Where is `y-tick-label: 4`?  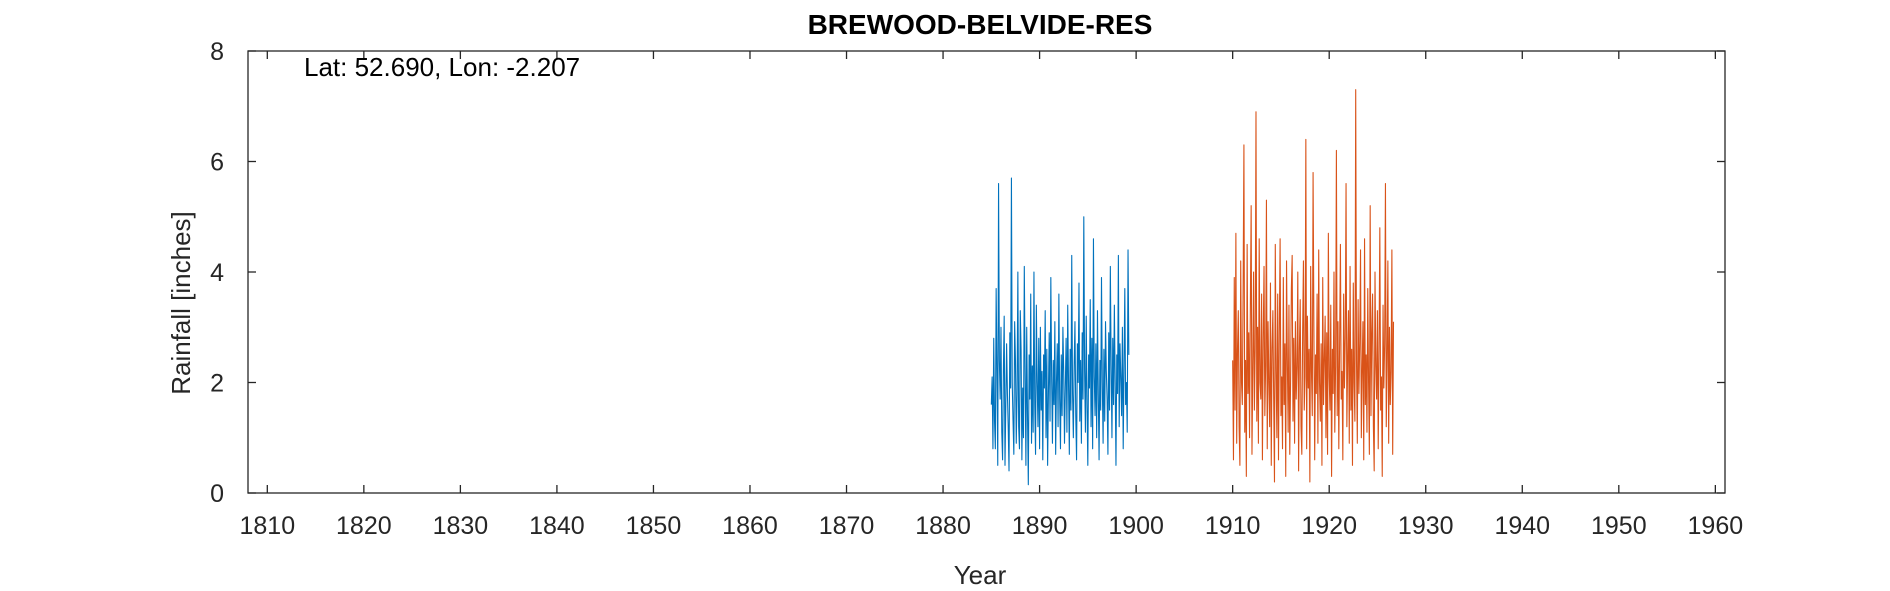
y-tick-label: 4 is located at coordinates (217, 273).